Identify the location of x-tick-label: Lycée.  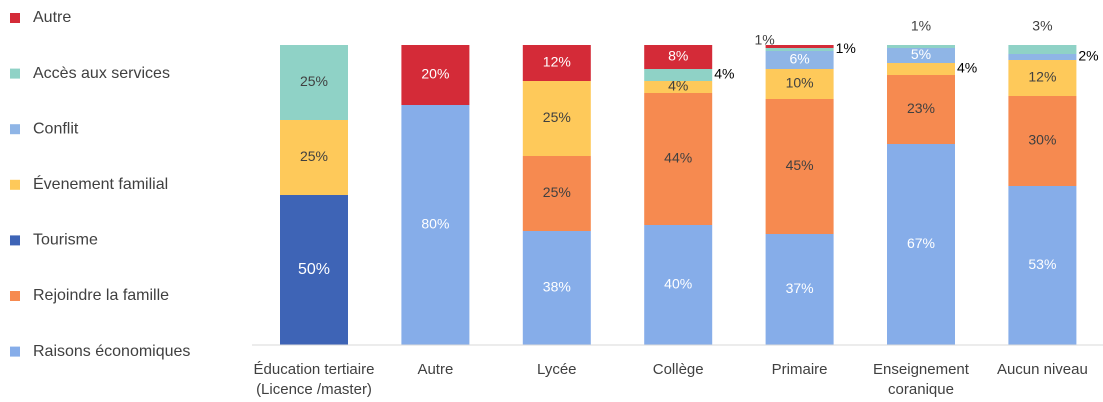
(557, 369).